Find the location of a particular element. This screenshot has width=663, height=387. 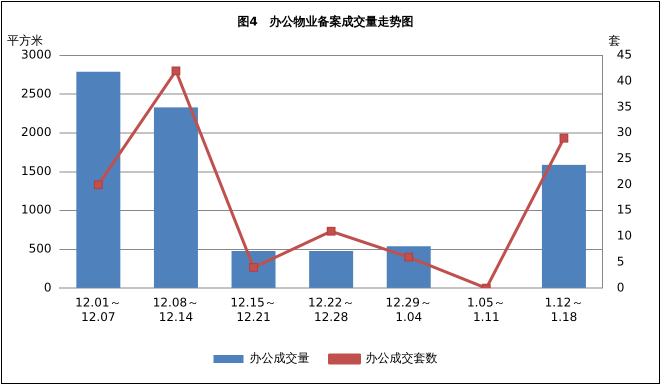

y2-tick-label: 10 is located at coordinates (624, 235).